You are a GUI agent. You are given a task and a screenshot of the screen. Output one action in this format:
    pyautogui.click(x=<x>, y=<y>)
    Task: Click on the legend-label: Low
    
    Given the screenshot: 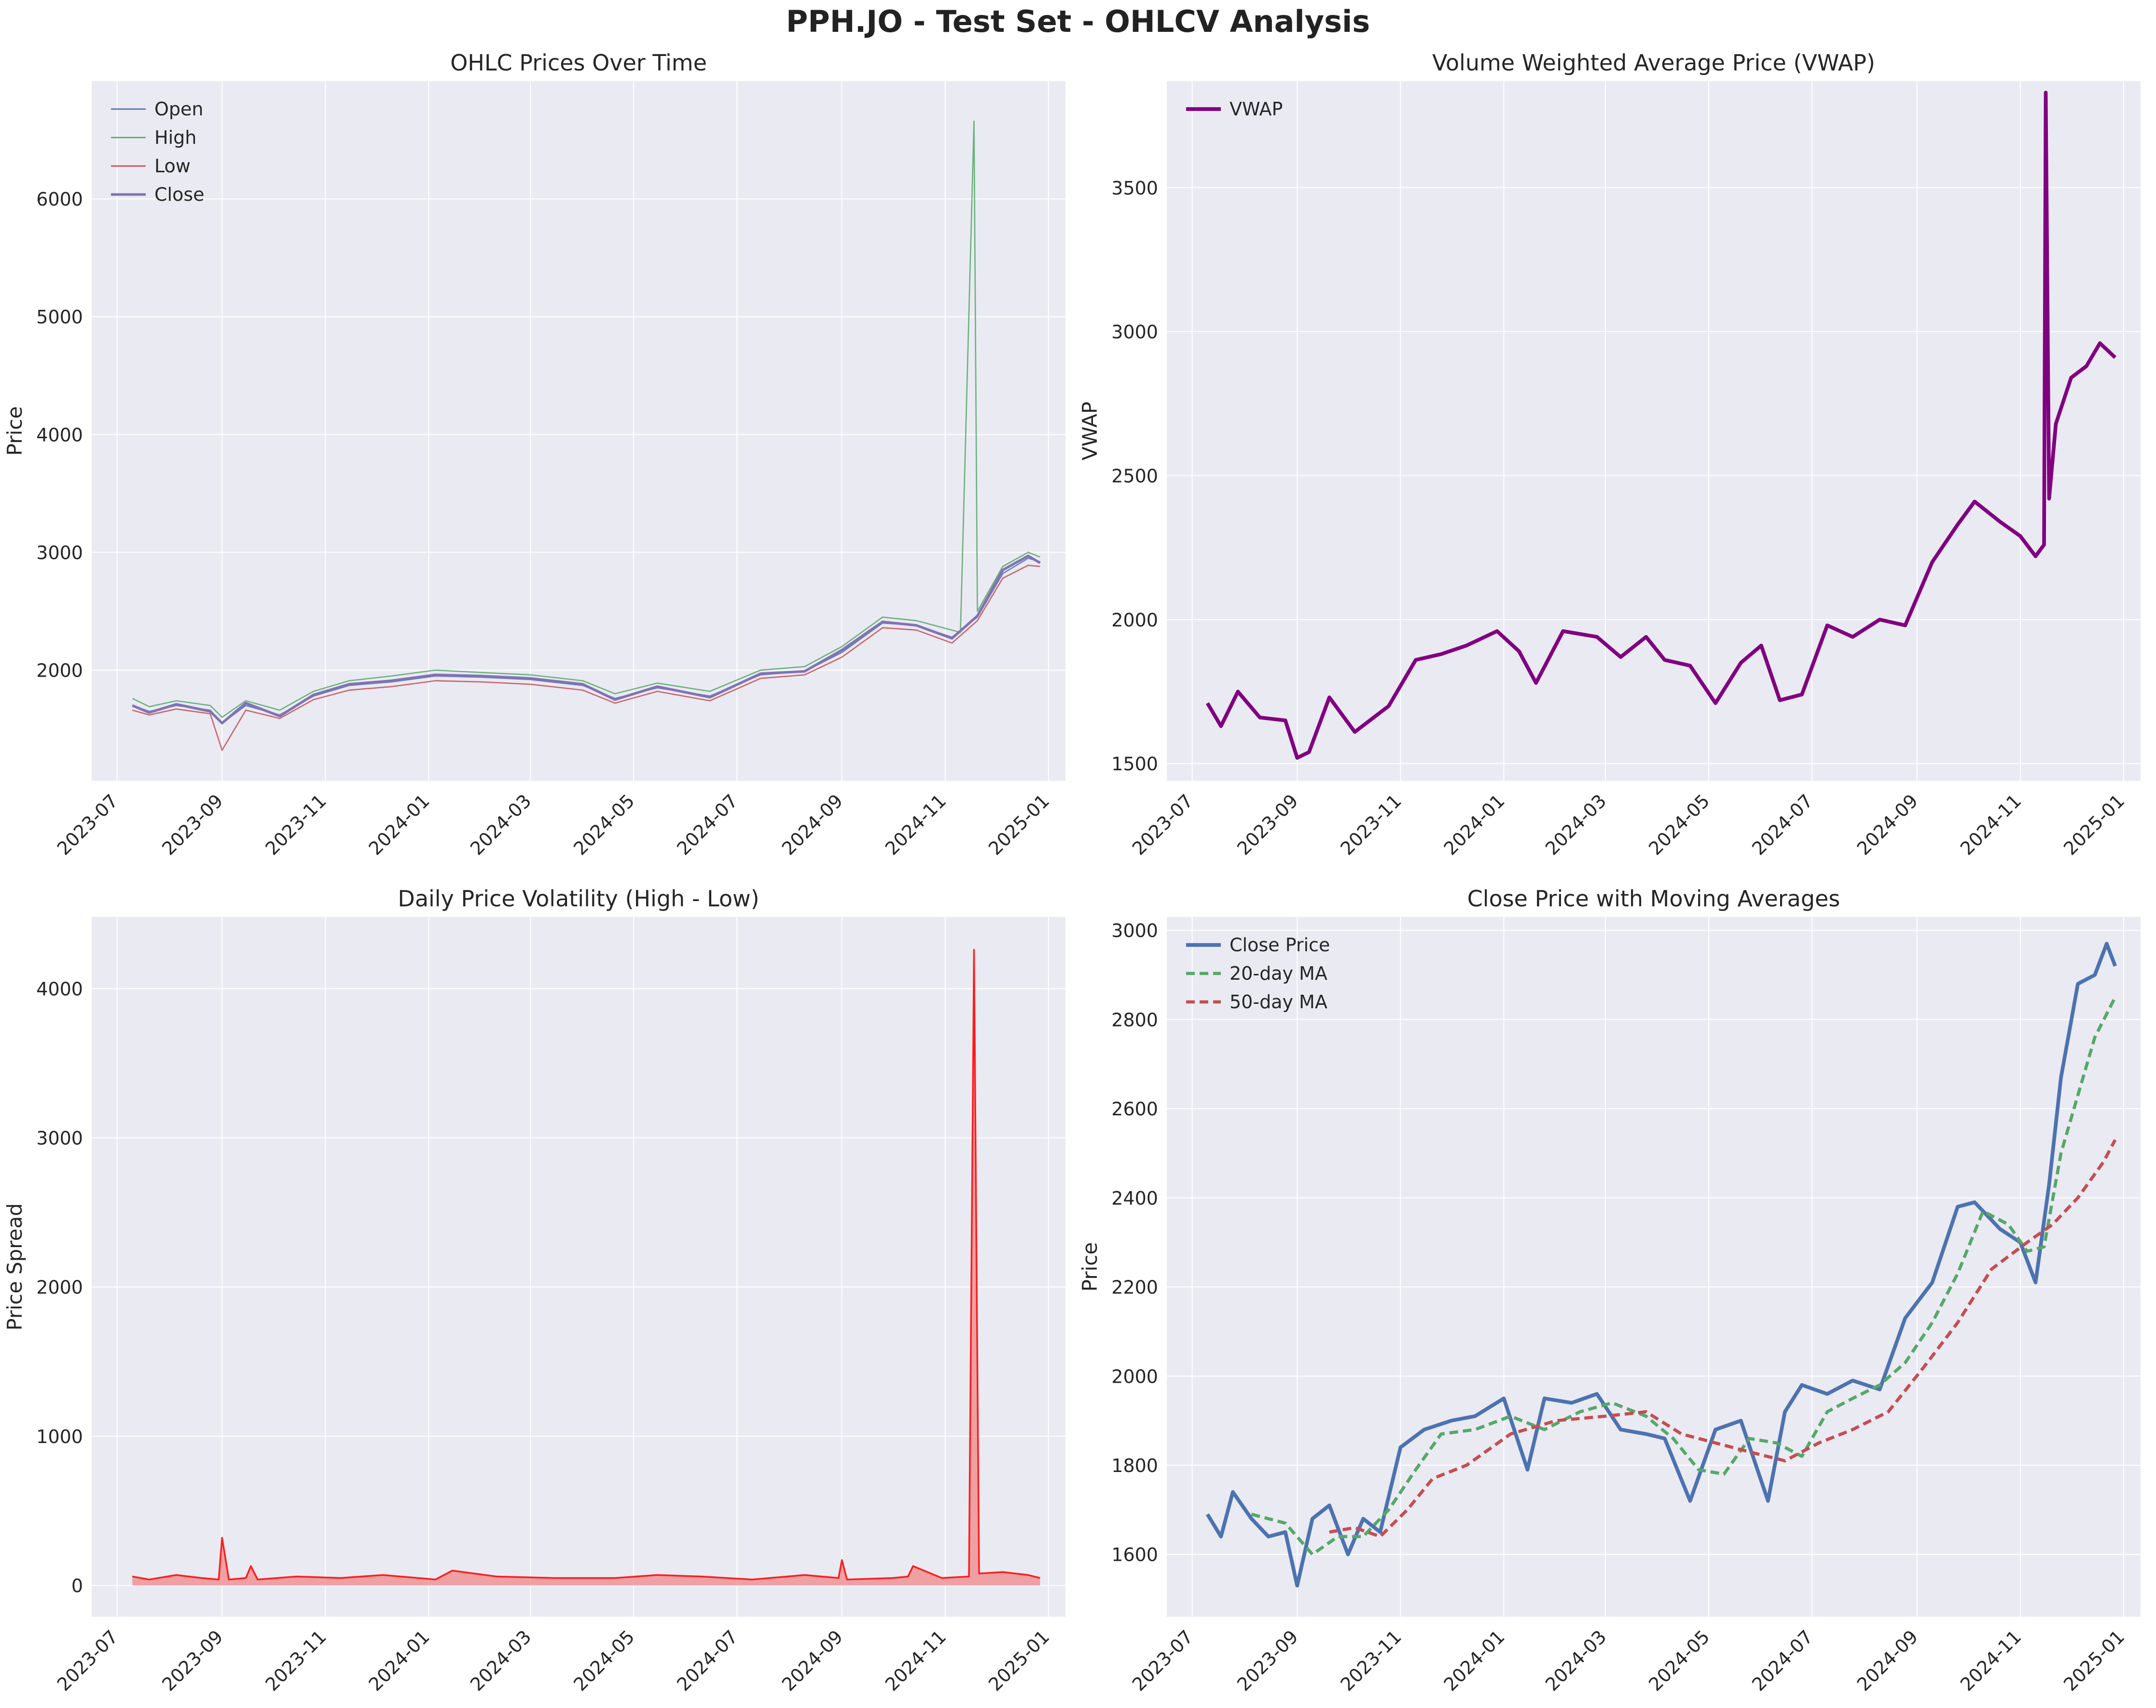 What is the action you would take?
    pyautogui.click(x=172, y=166)
    